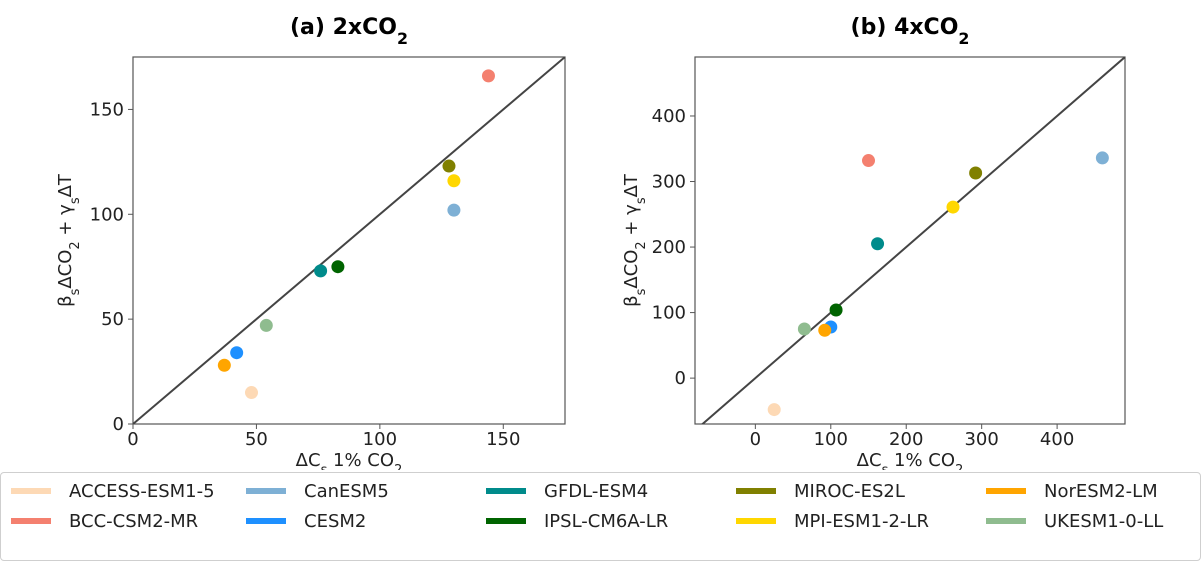  I want to click on y-tick-label: 400, so click(669, 116).